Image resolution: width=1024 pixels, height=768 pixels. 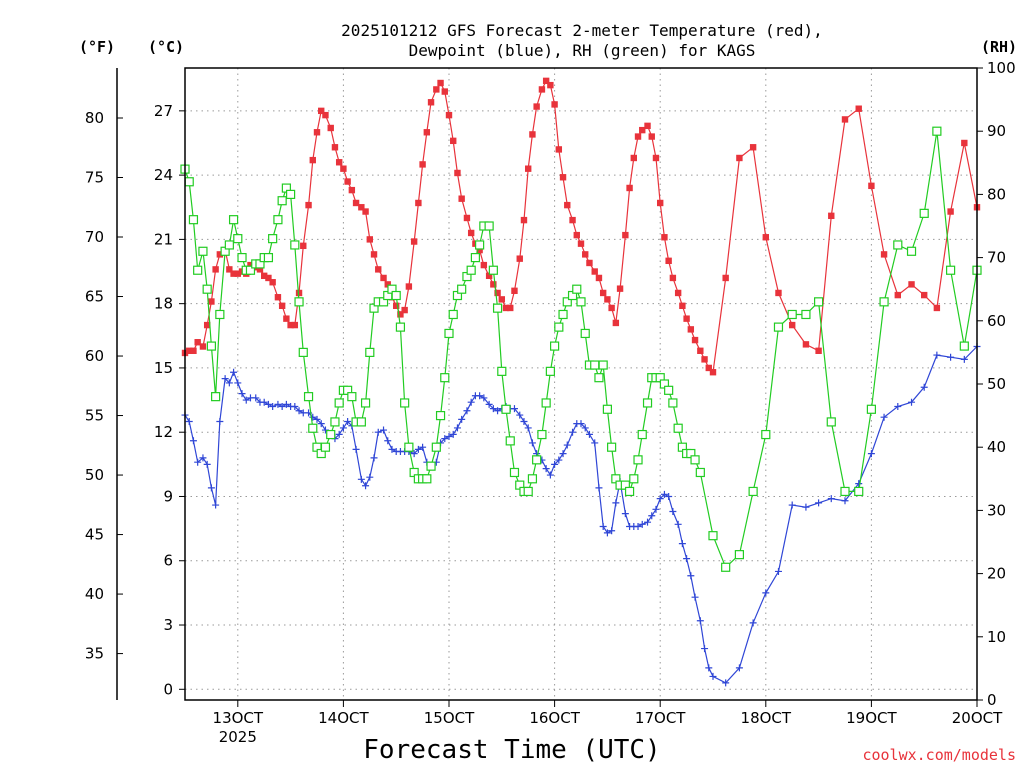 I want to click on celsius-tick-label: 6, so click(x=168, y=561).